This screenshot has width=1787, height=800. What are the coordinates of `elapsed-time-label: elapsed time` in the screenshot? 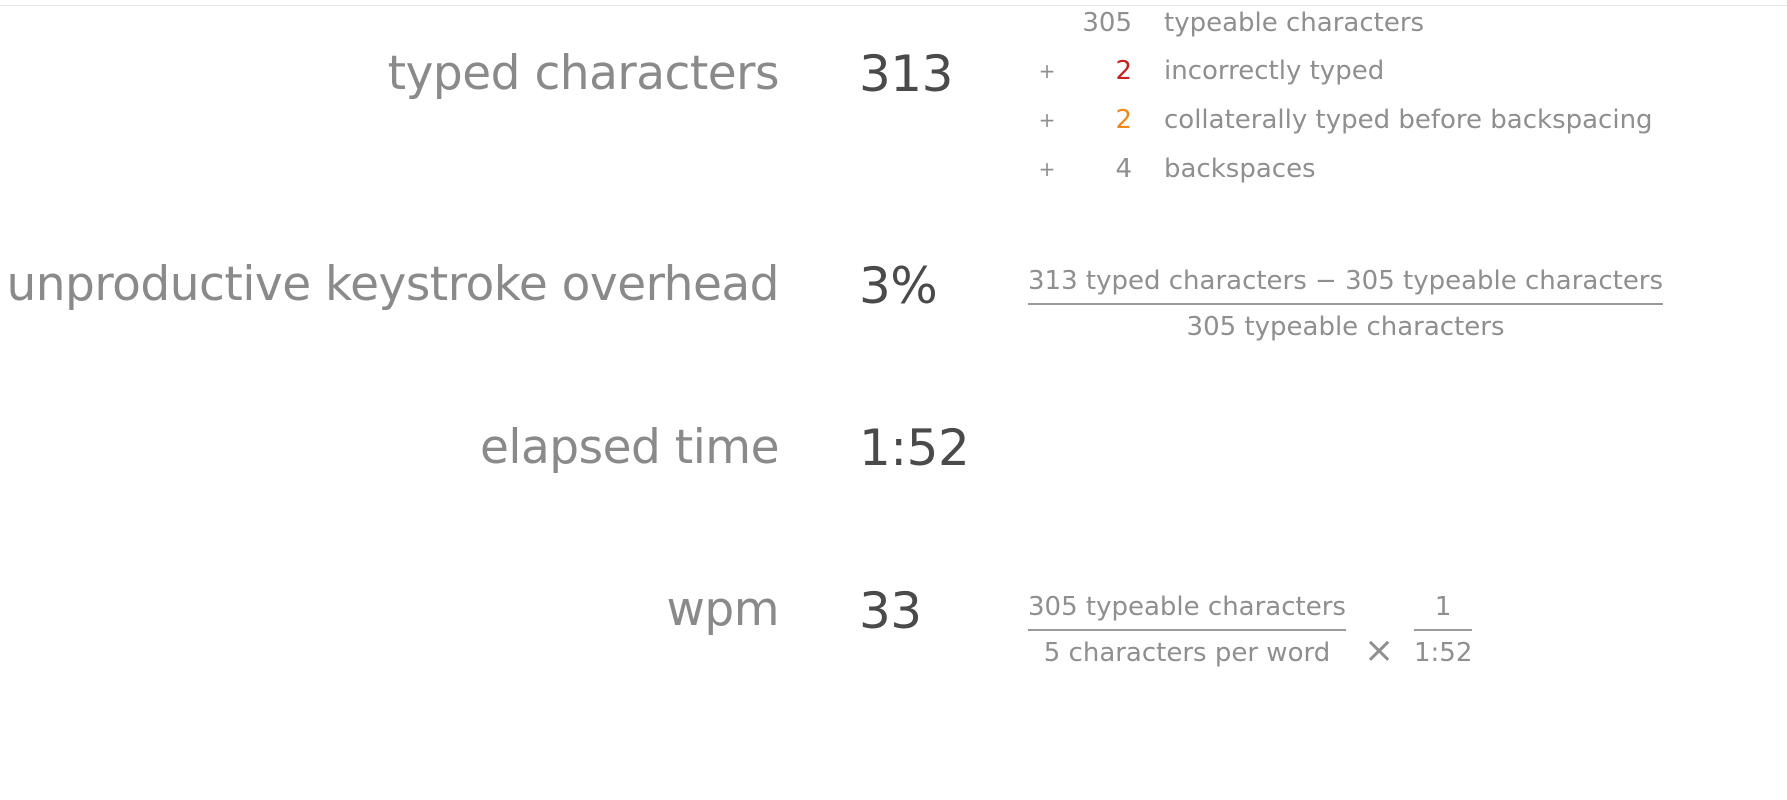 It's located at (629, 447).